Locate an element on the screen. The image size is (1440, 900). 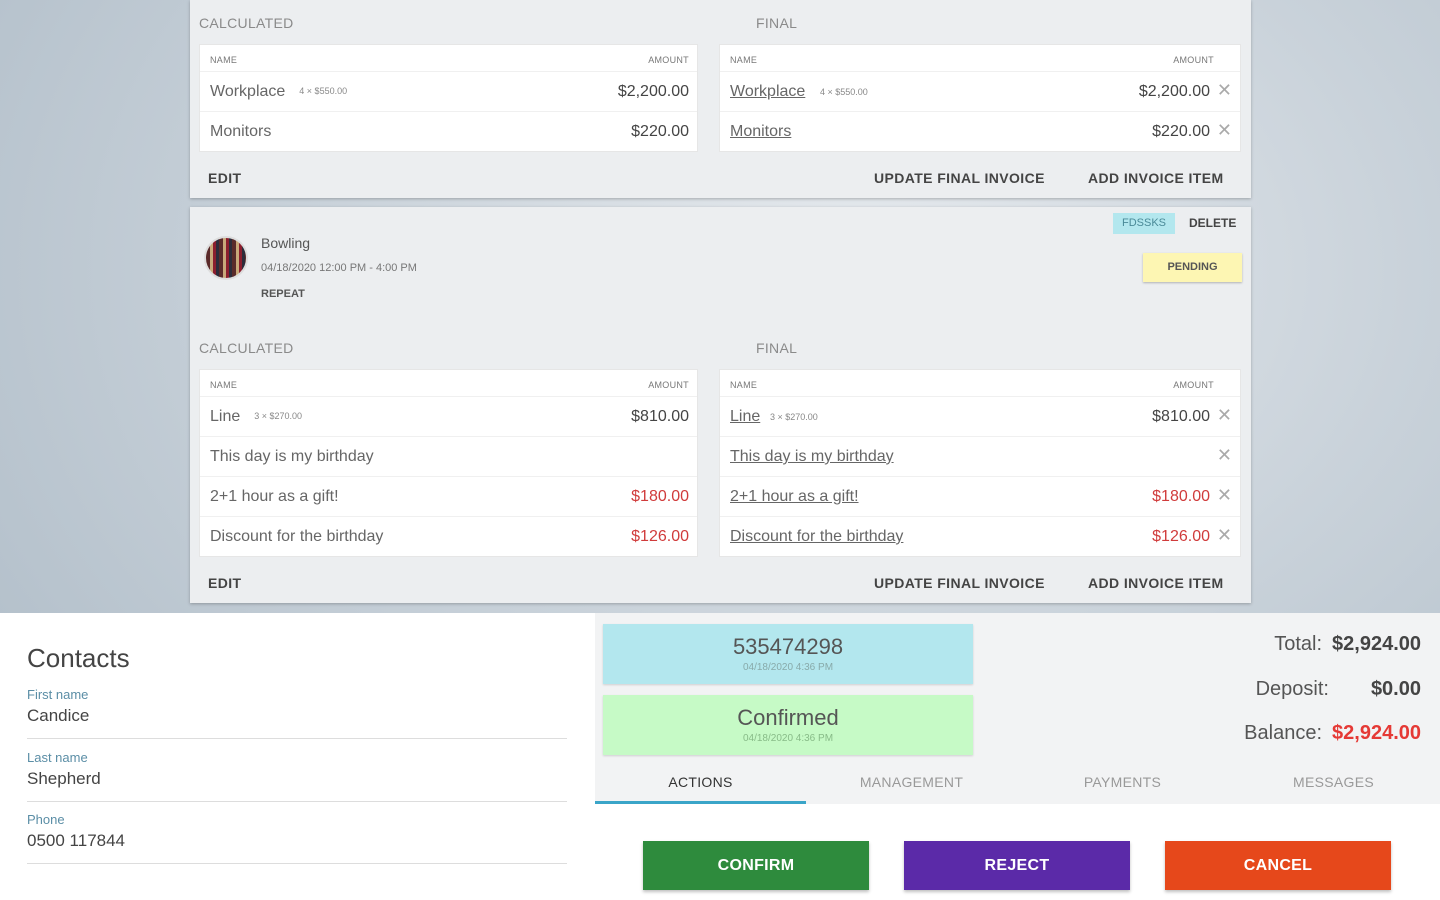
actions-panel: CONFIRM REJECT CANCEL is located at coordinates (1017, 852).